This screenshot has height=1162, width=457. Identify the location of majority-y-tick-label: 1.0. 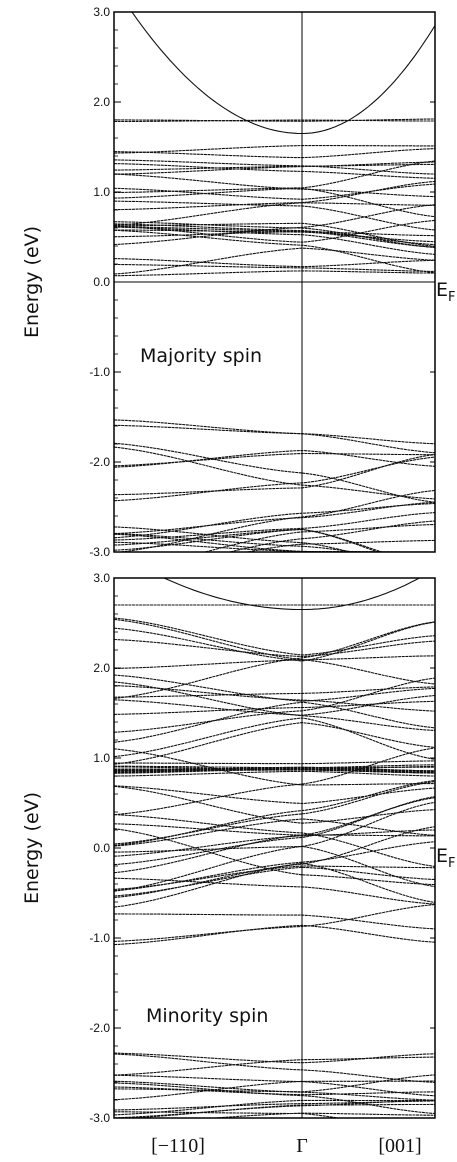
(101, 192).